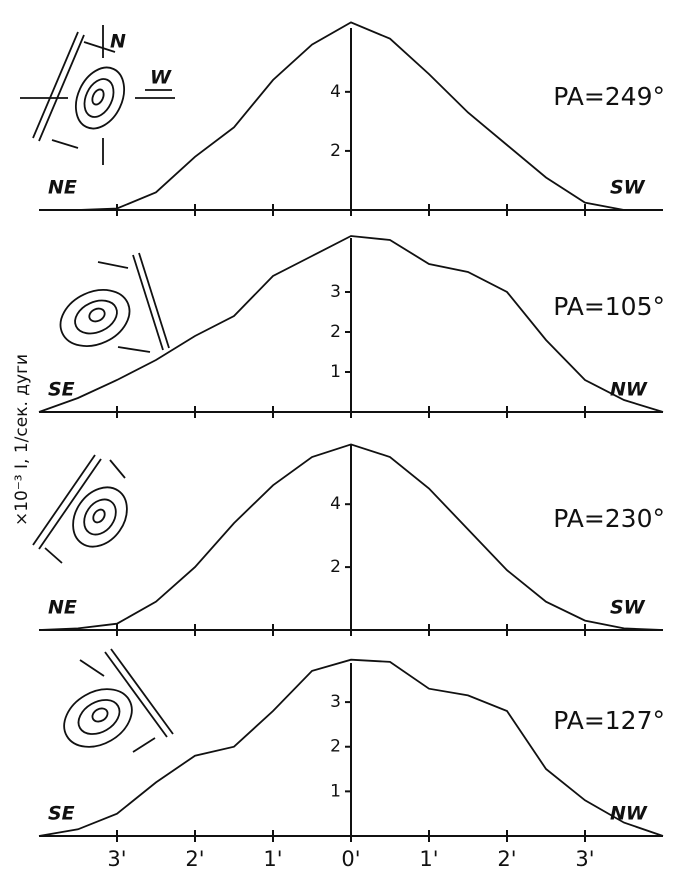  What do you see at coordinates (609, 96) in the screenshot?
I see `position-angle: PA=249°` at bounding box center [609, 96].